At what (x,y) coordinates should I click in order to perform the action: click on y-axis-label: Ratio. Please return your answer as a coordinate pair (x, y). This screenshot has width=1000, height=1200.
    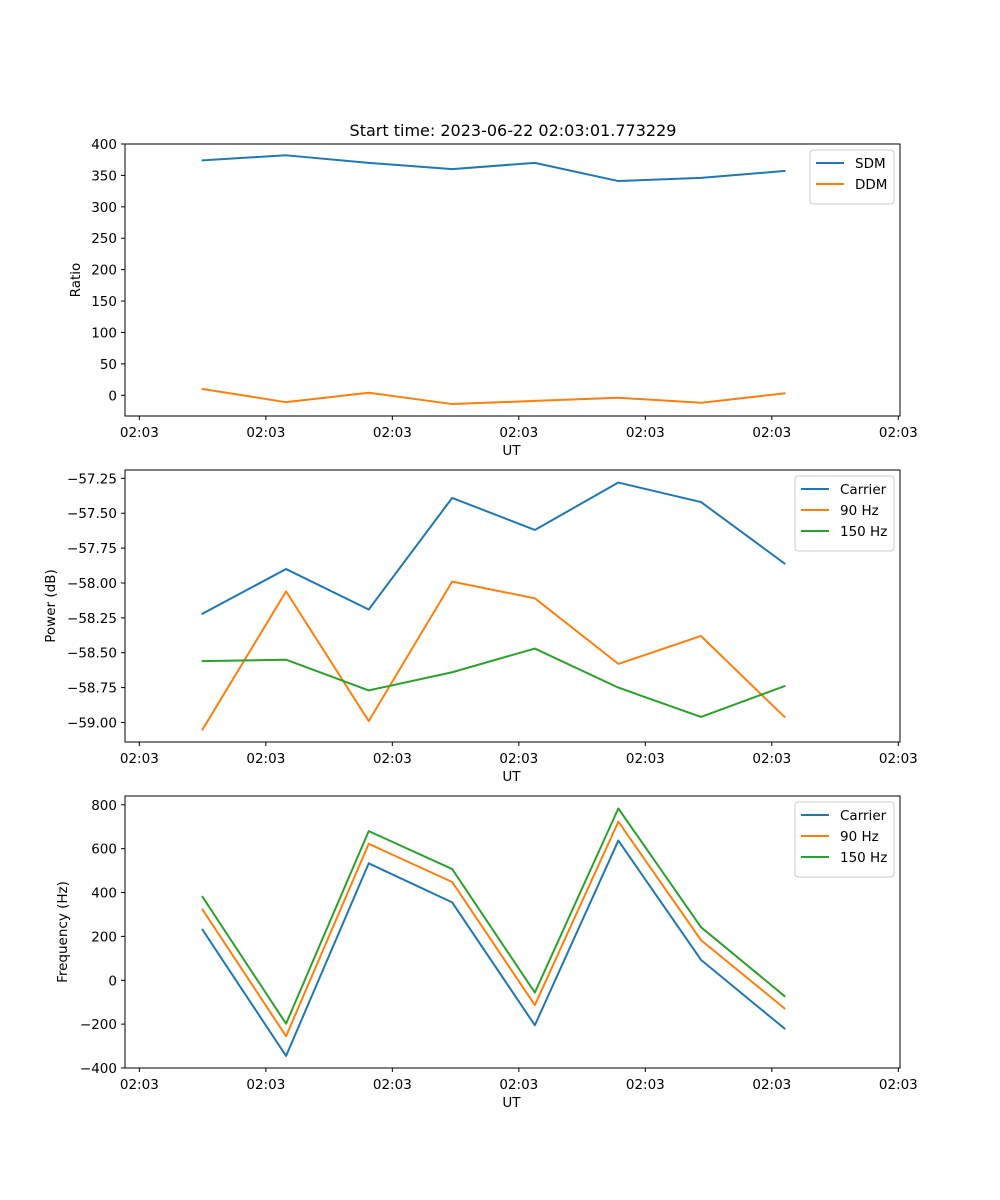
    Looking at the image, I should click on (76, 280).